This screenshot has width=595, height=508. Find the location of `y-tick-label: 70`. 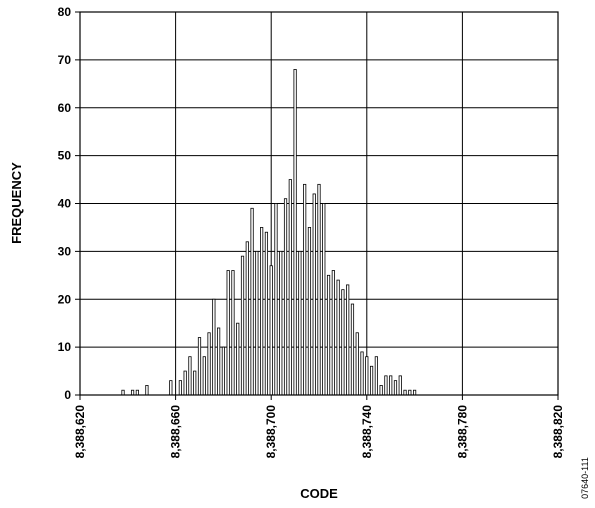

y-tick-label: 70 is located at coordinates (65, 60).